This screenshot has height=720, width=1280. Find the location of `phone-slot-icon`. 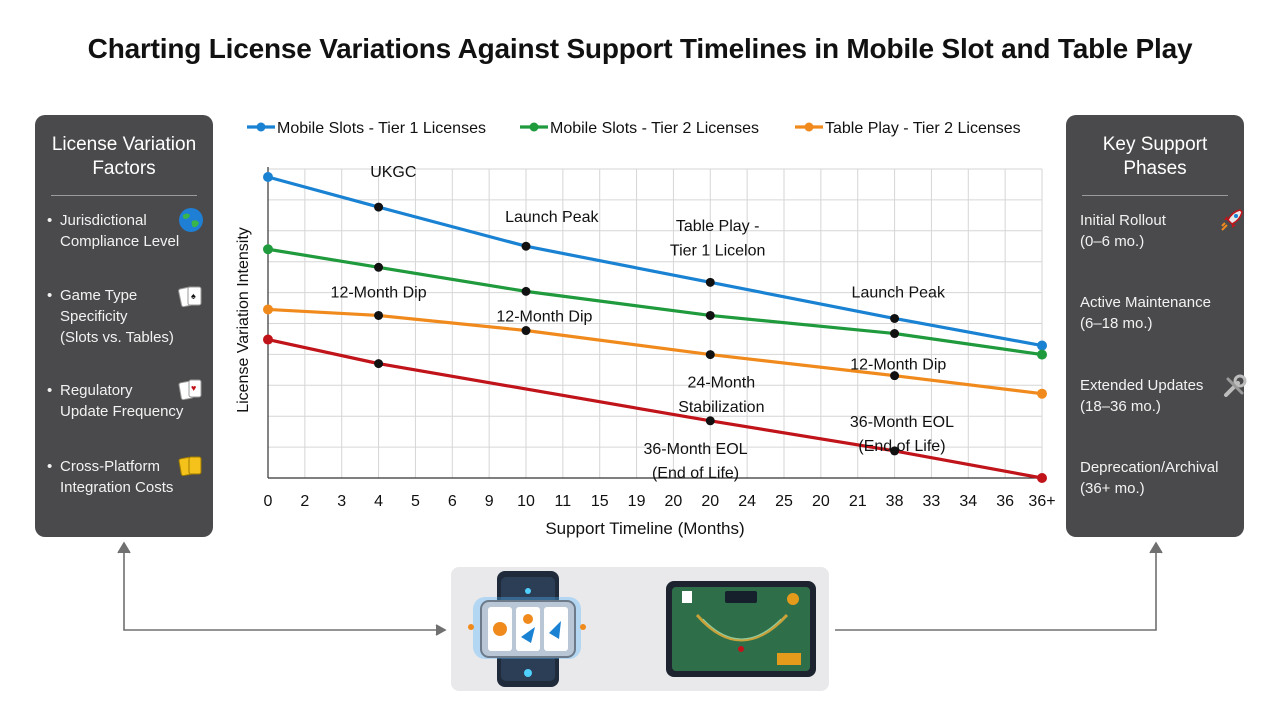

phone-slot-icon is located at coordinates (527, 629).